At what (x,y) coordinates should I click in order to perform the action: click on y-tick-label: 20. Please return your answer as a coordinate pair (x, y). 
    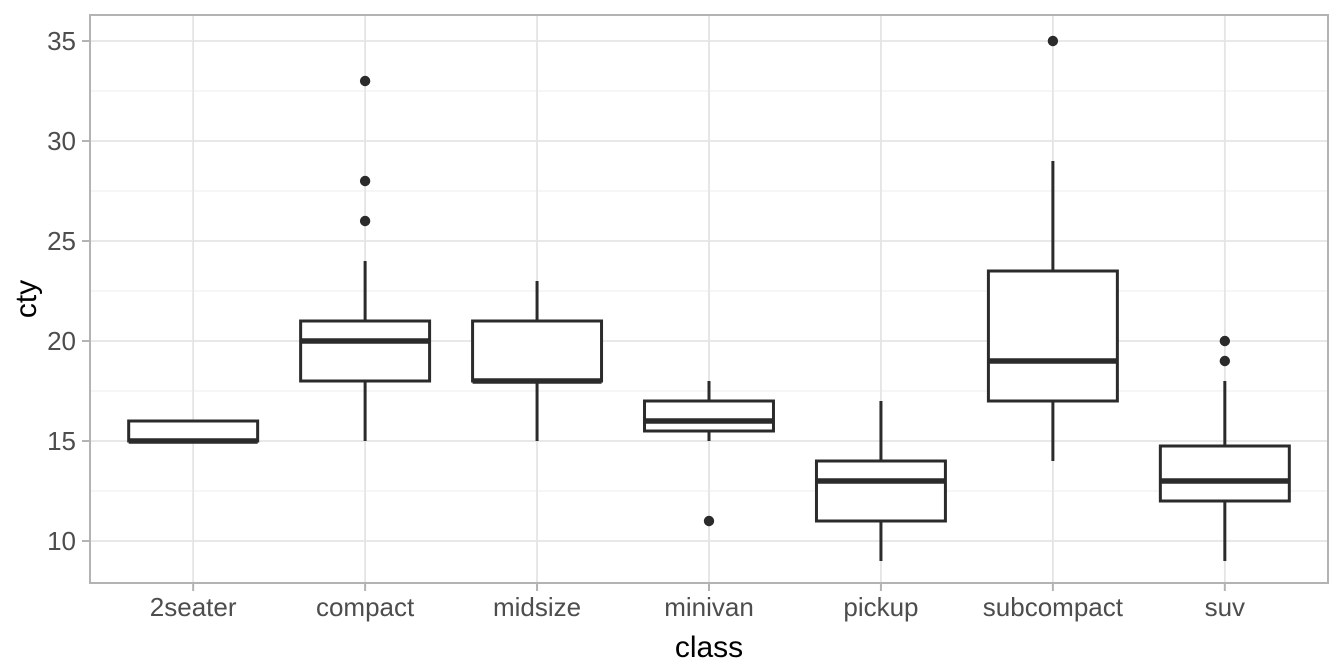
    Looking at the image, I should click on (61, 341).